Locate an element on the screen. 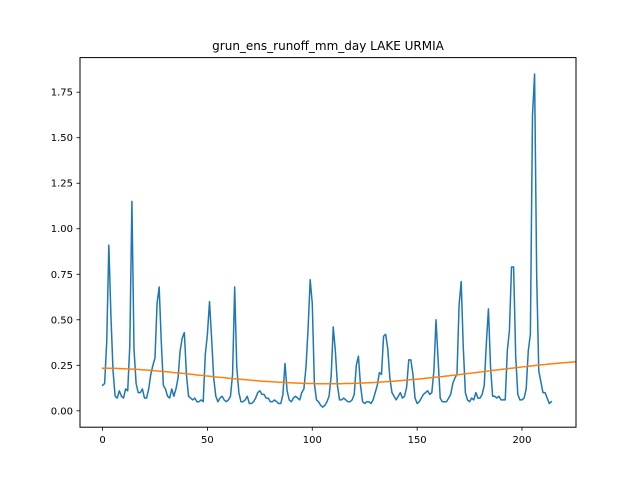 This screenshot has height=480, width=640. y-tick-label: 0.75 is located at coordinates (62, 275).